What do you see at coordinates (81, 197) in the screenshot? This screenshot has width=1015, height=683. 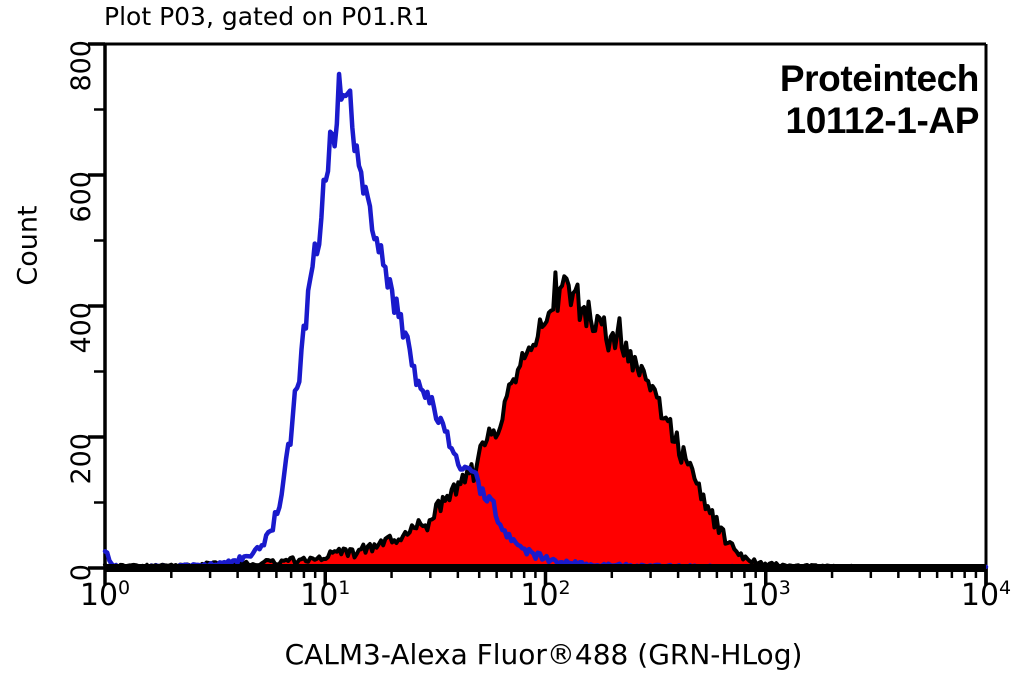 I see `y-axis-tick-label: 600` at bounding box center [81, 197].